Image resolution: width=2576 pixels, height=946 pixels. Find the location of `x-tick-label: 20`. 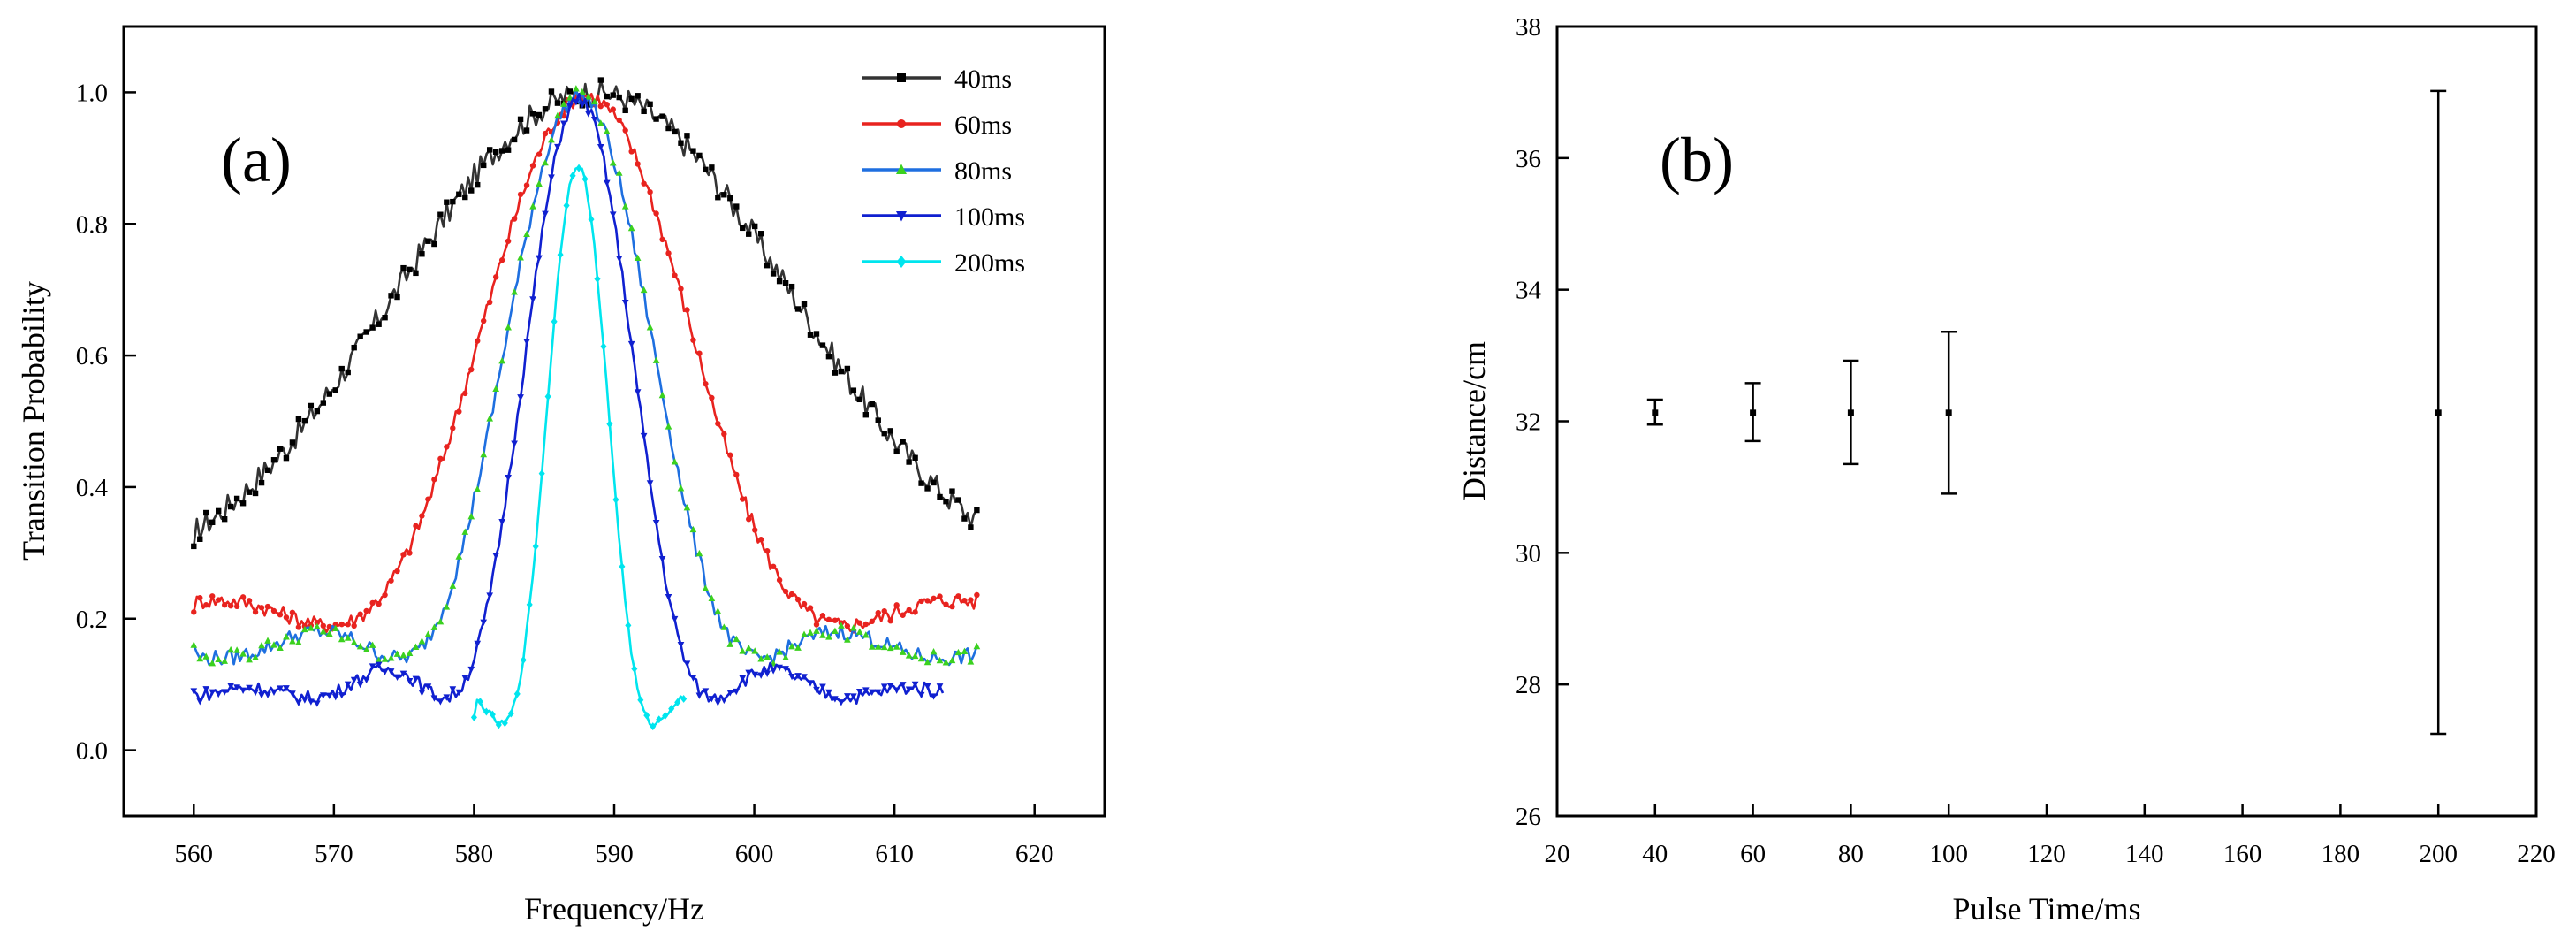

x-tick-label: 20 is located at coordinates (1557, 854).